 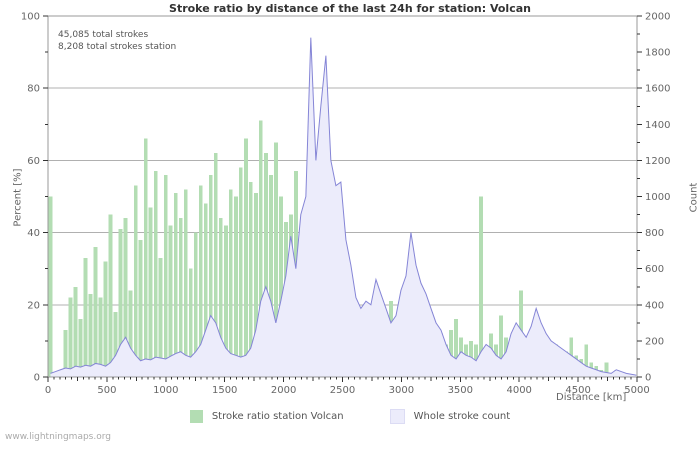 I want to click on axis-tick-label: 40, so click(x=33, y=233).